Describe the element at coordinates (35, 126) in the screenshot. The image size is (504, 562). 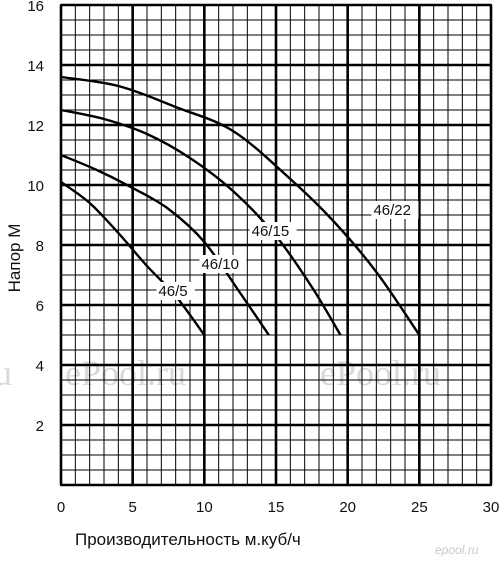
I see `y-tick-label: 12` at that location.